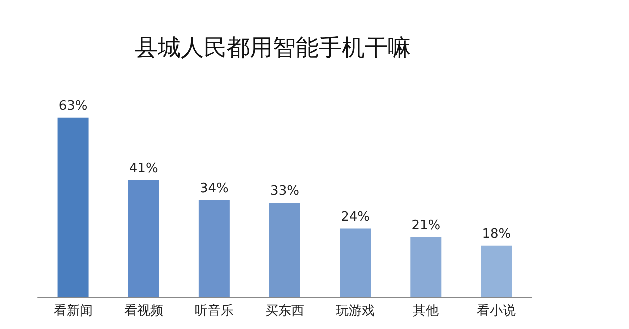 This screenshot has height=329, width=629. What do you see at coordinates (426, 311) in the screenshot?
I see `x-tick-label: 其他` at bounding box center [426, 311].